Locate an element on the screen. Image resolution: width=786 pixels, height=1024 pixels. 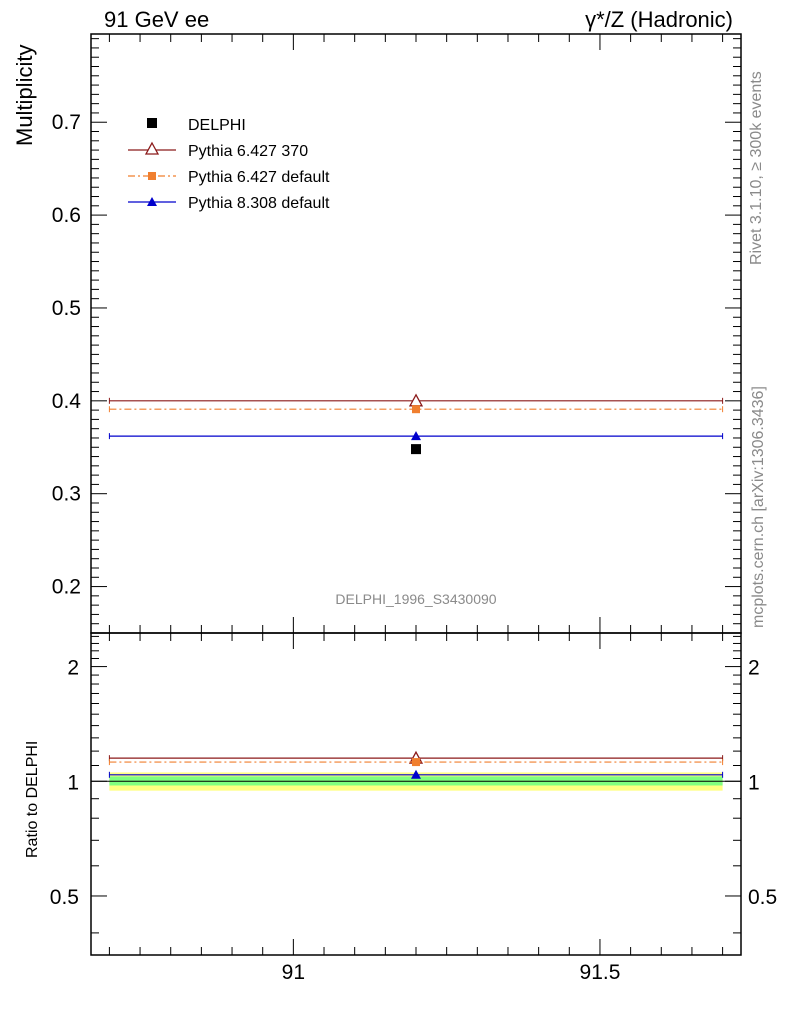
mcplots-label: mcplots.cern.ch [arXiv:1306.3436] is located at coordinates (758, 507).